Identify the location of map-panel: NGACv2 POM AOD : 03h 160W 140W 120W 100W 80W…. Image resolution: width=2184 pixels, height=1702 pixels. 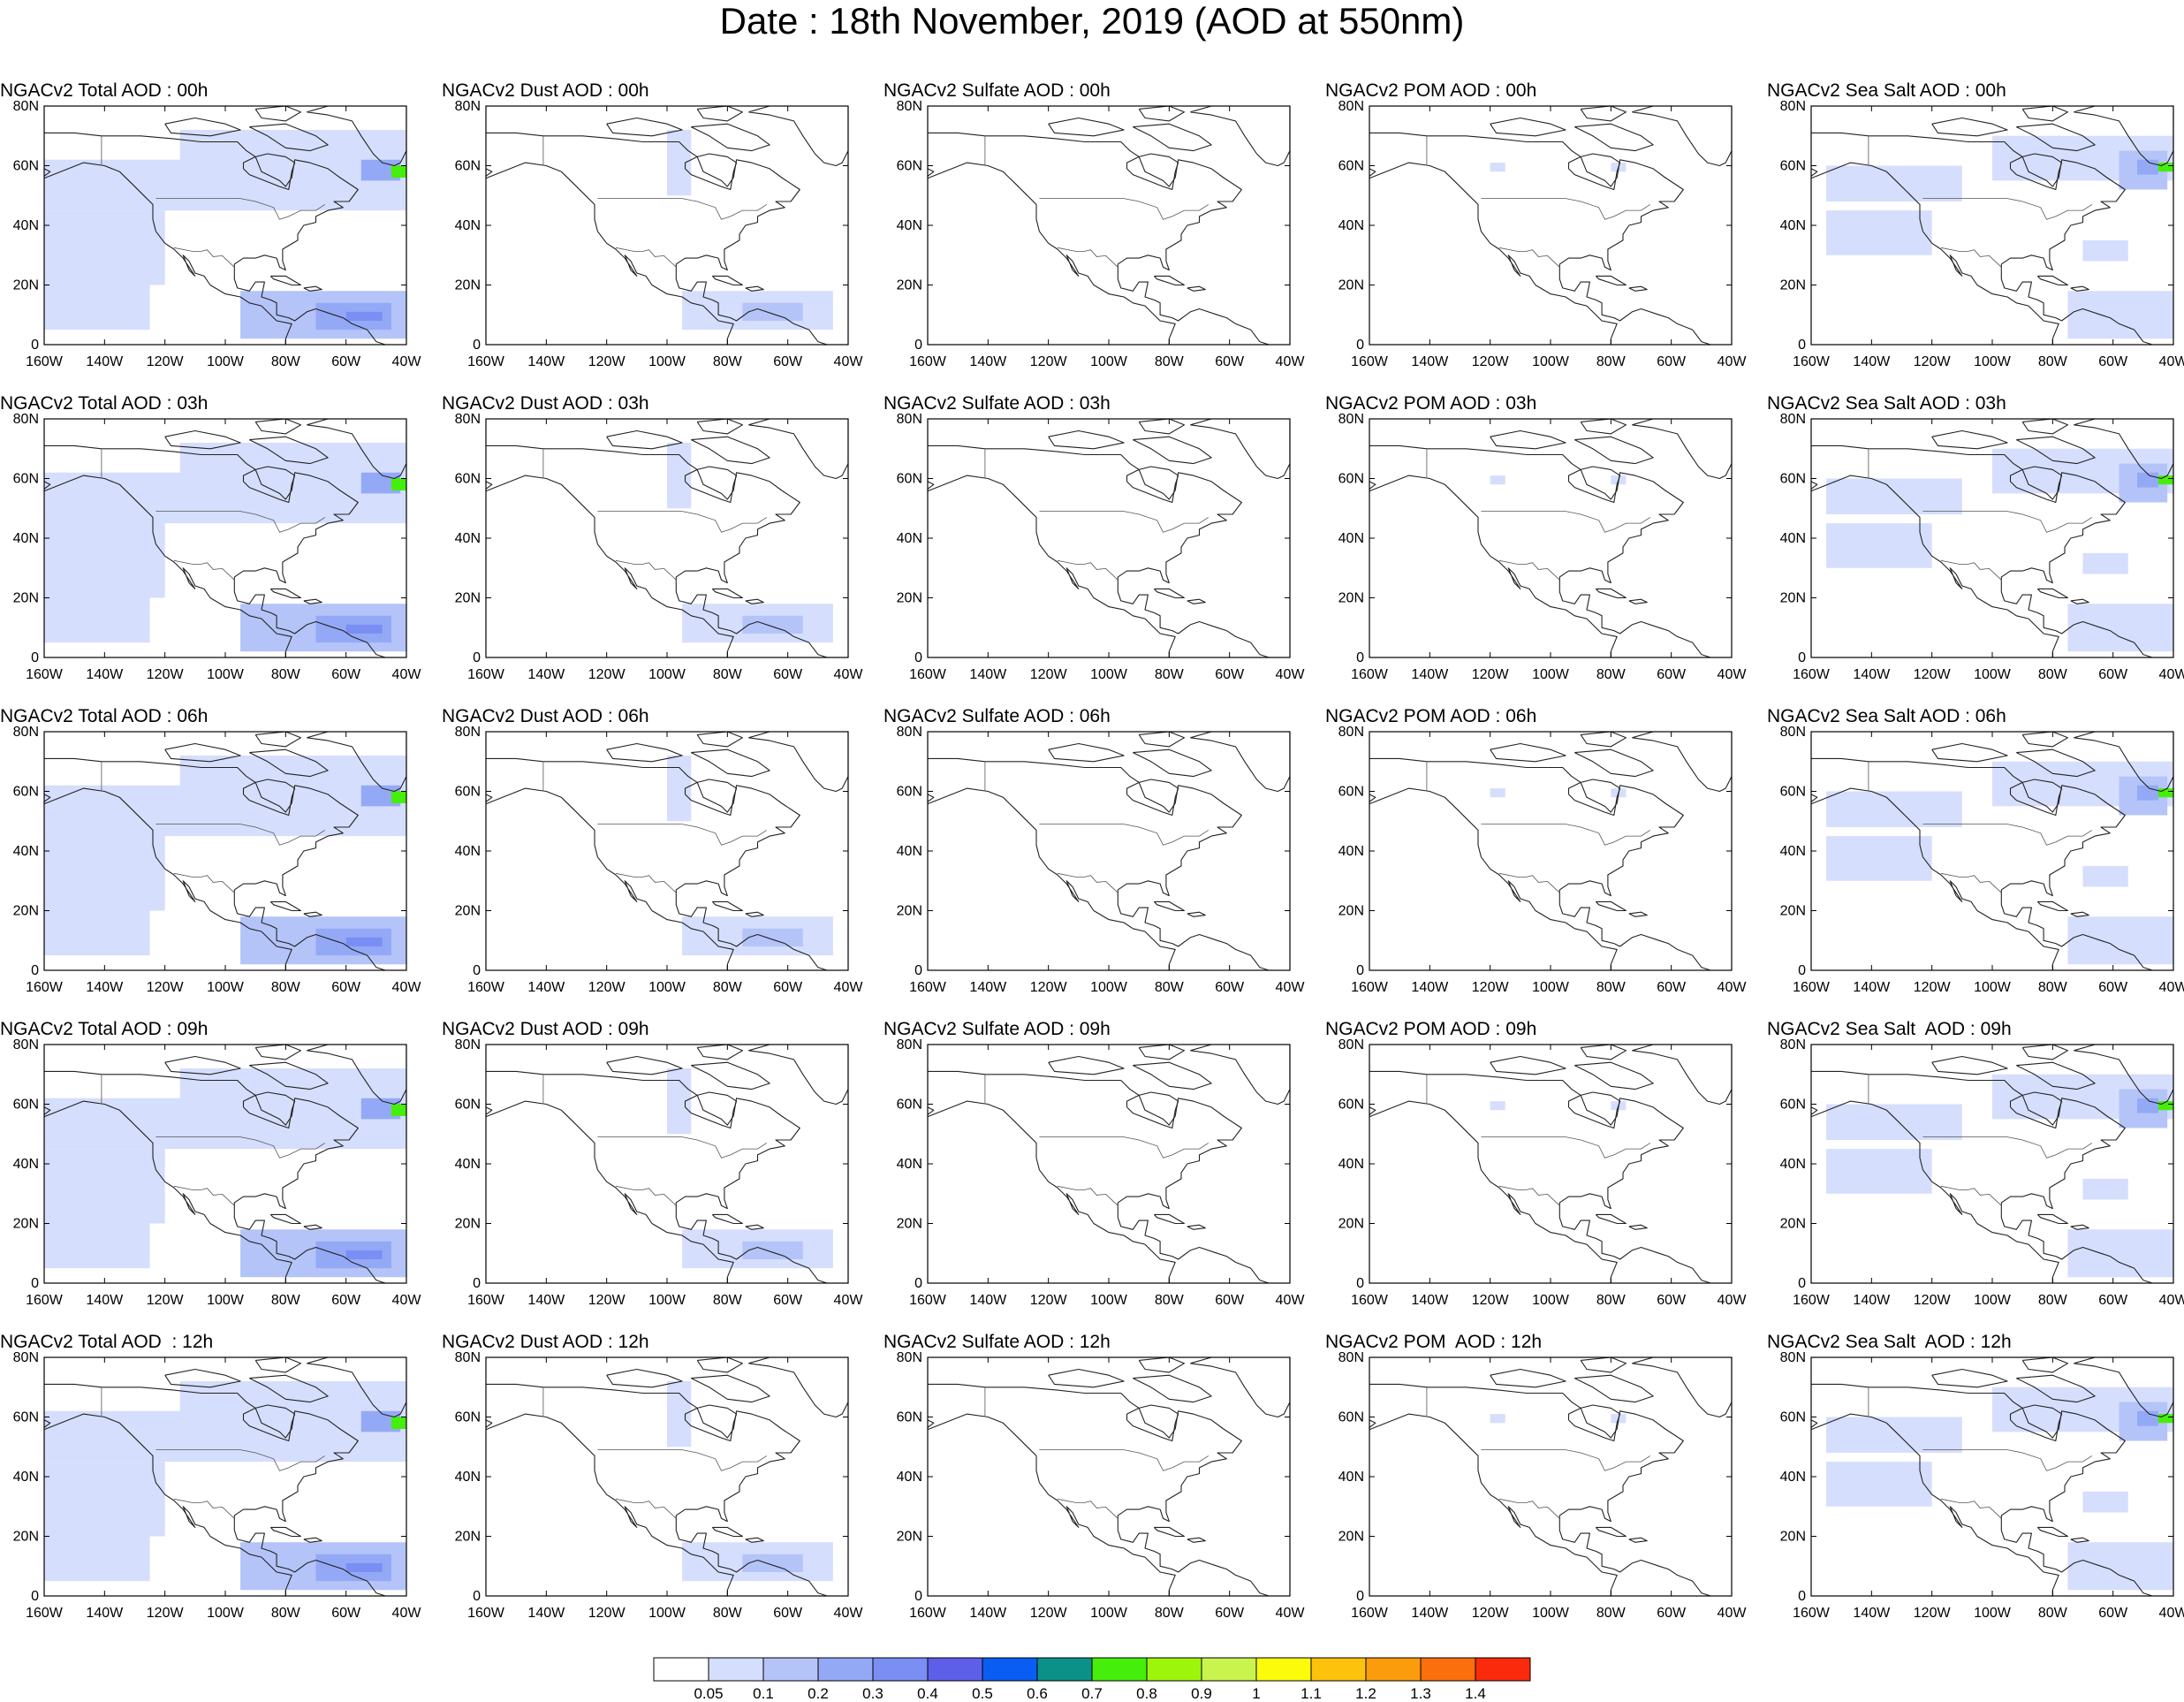
(1546, 542).